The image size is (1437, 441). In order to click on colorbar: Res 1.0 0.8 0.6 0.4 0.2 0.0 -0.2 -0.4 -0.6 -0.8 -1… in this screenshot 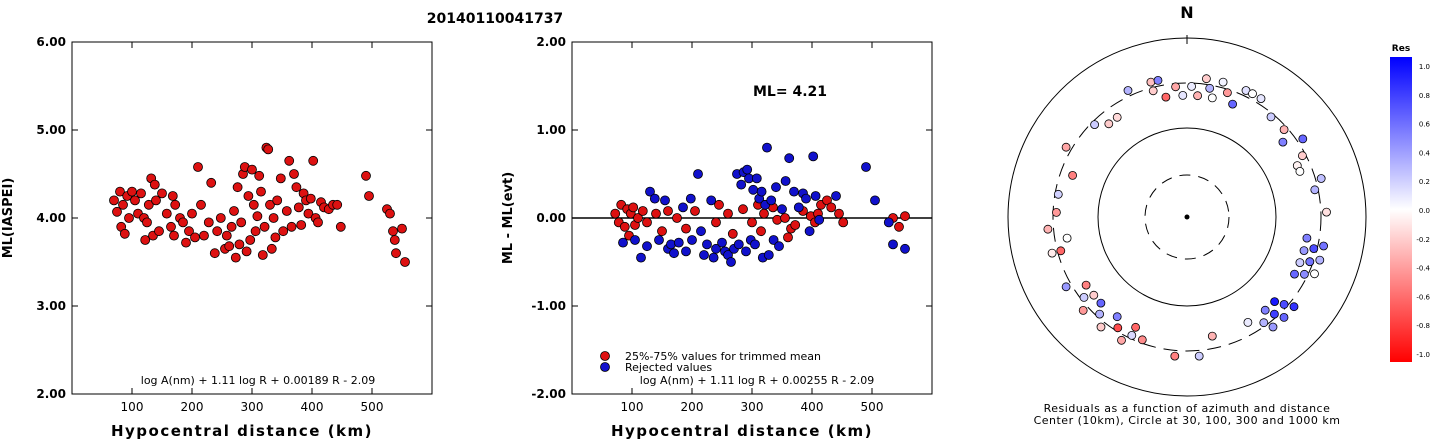, I will do `click(1410, 203)`.